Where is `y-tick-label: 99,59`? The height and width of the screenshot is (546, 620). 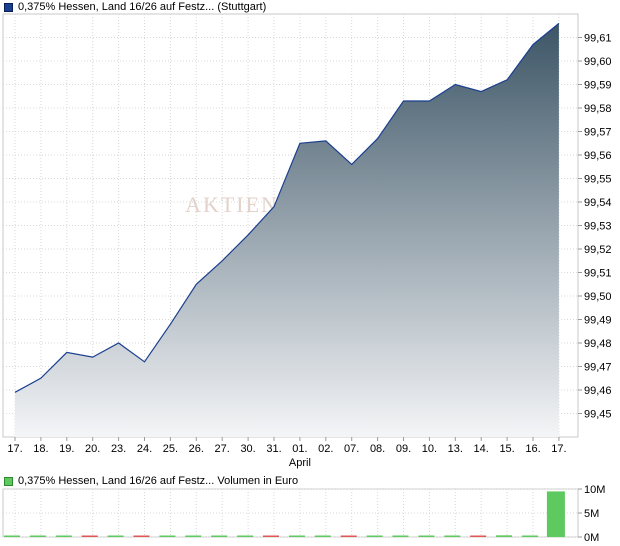 y-tick-label: 99,59 is located at coordinates (598, 86).